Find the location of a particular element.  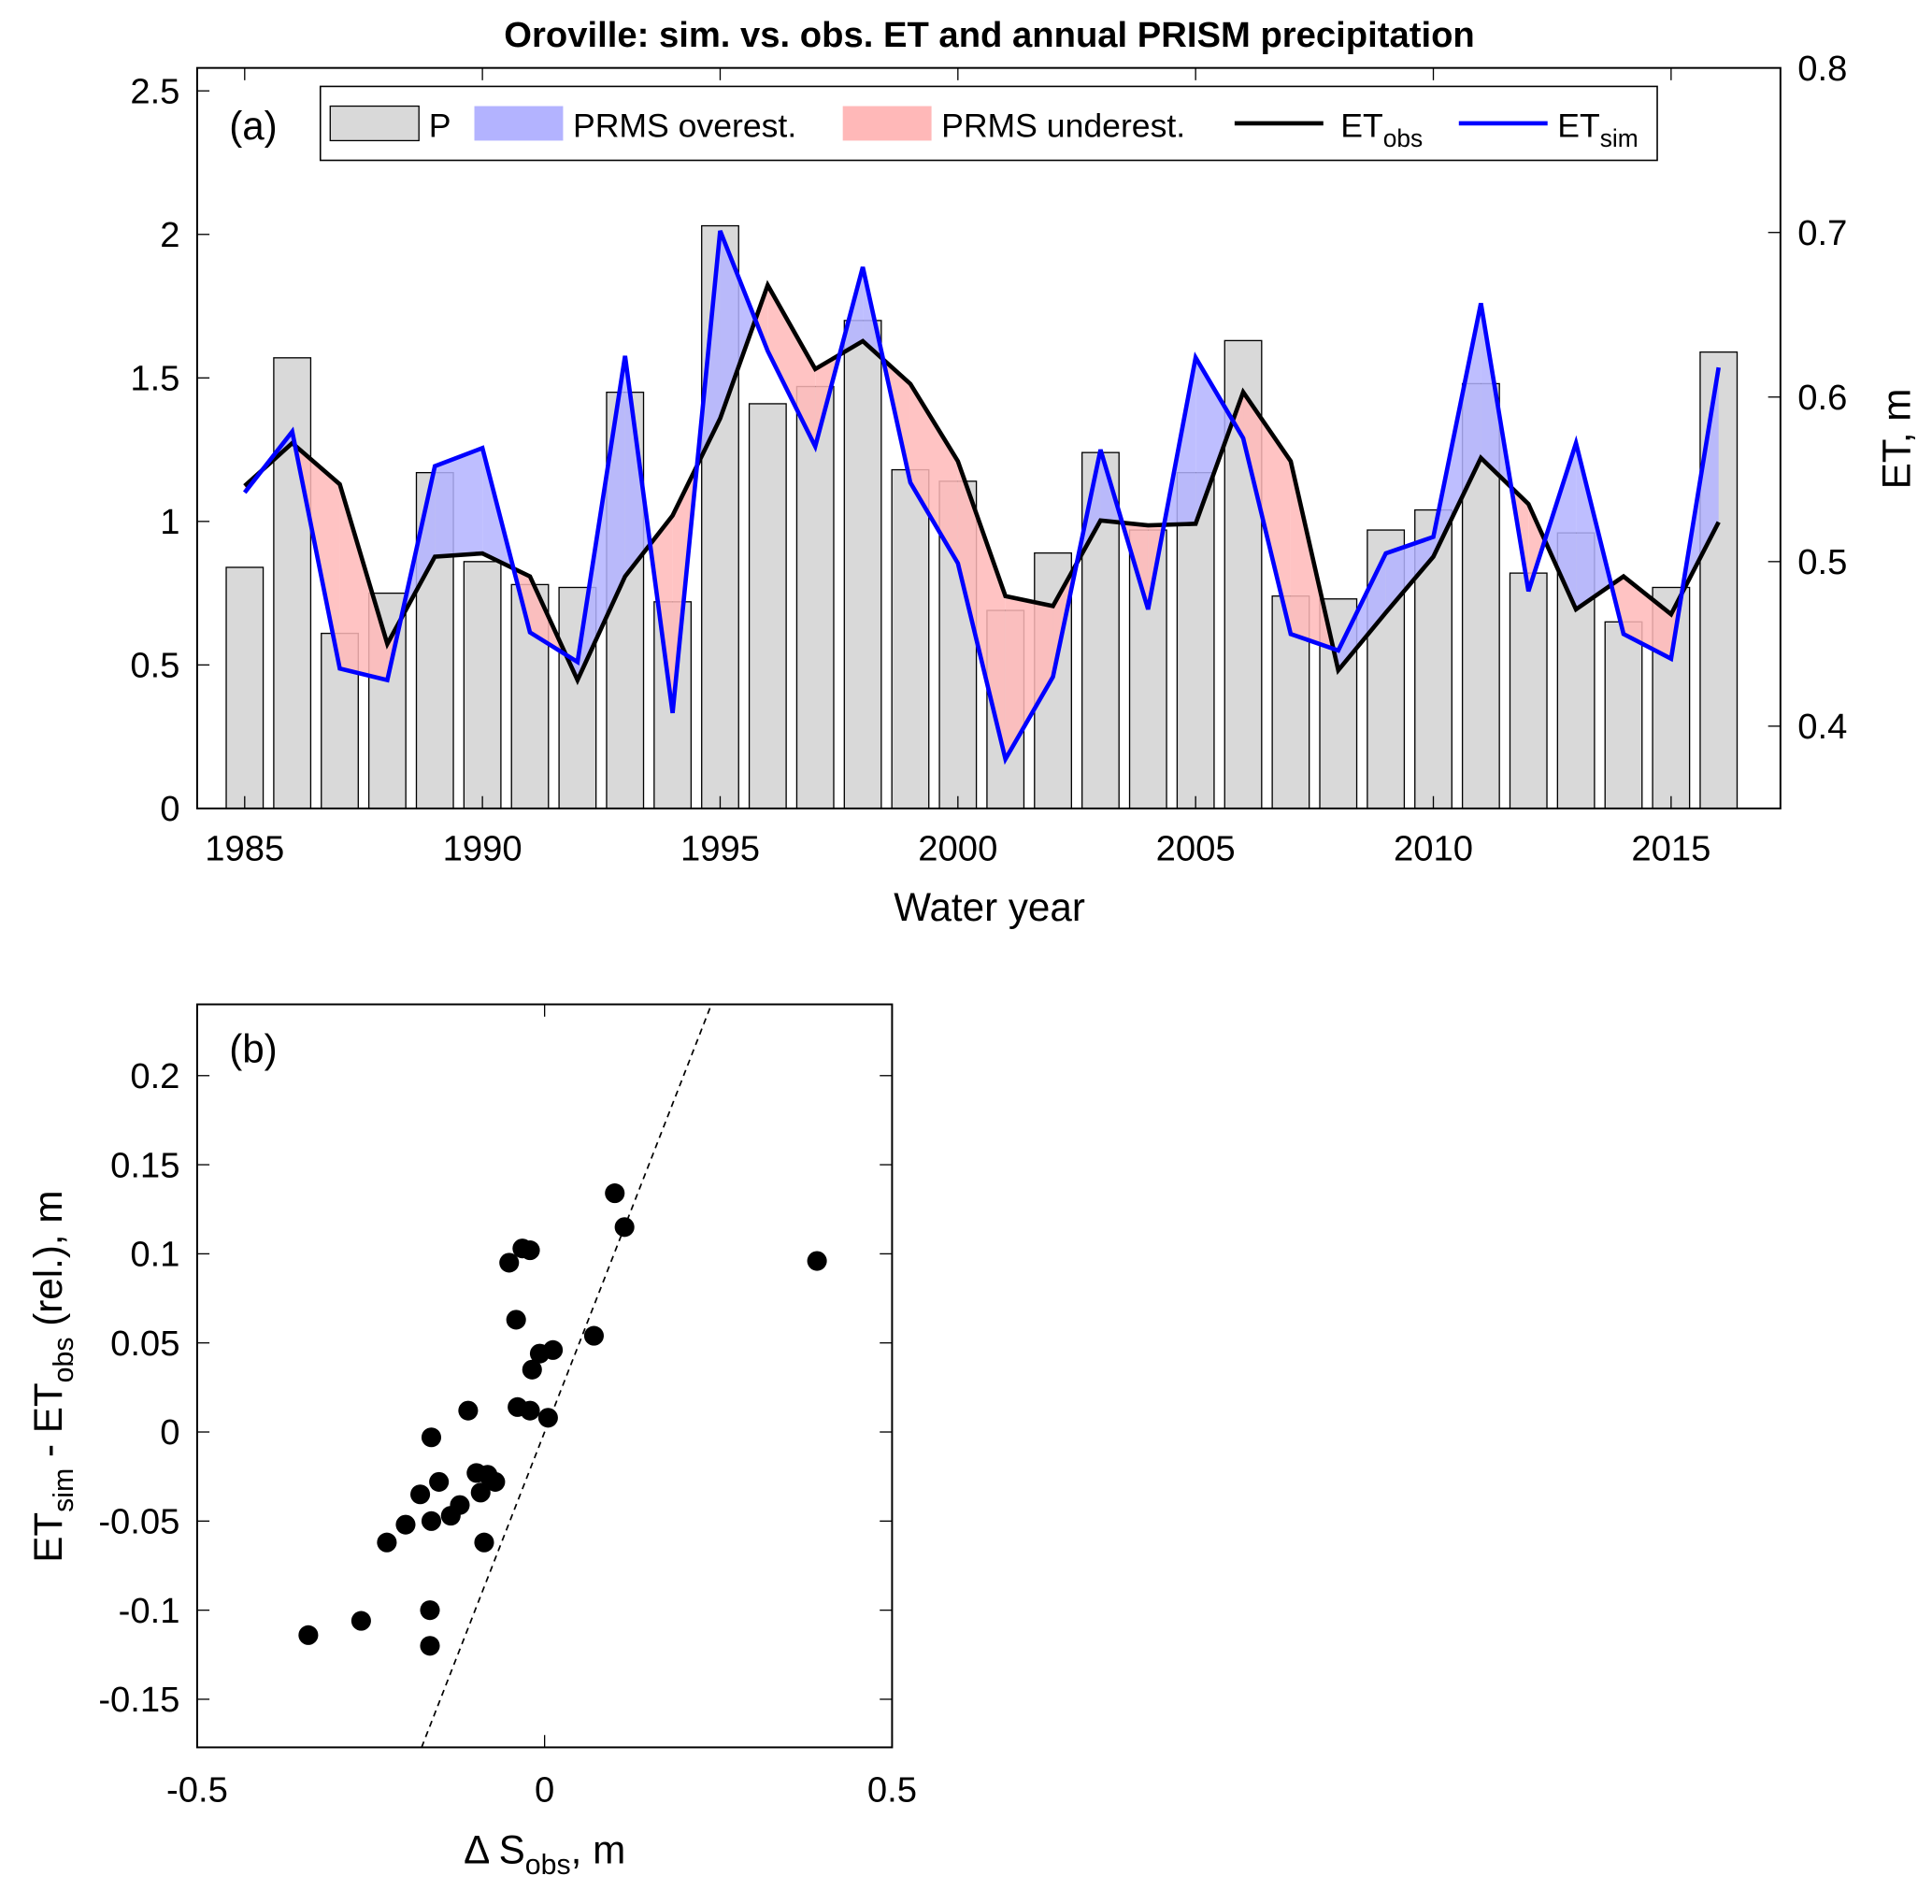

panel-label: (b) is located at coordinates (253, 1048).